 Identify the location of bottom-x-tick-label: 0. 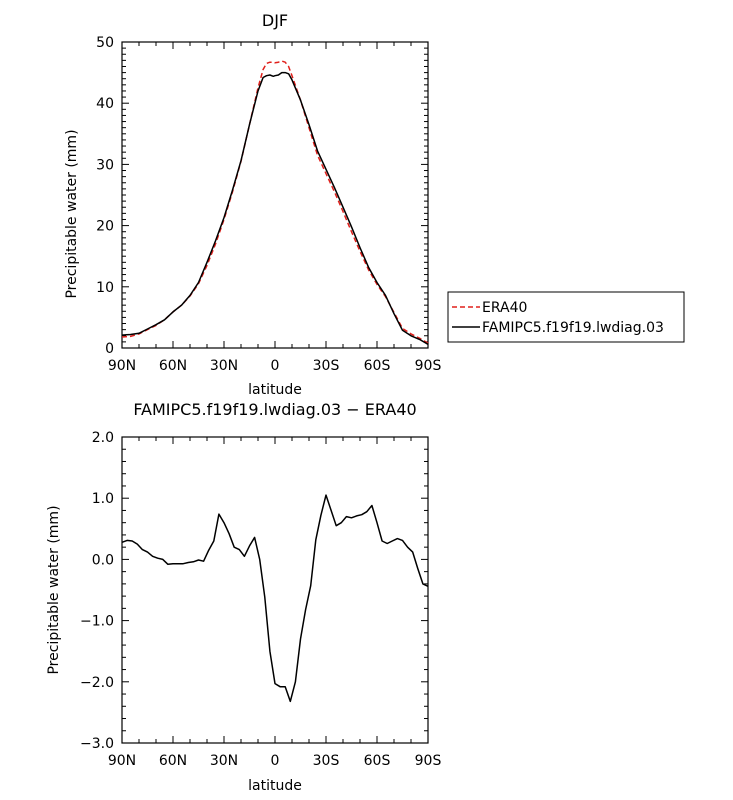
(275, 761).